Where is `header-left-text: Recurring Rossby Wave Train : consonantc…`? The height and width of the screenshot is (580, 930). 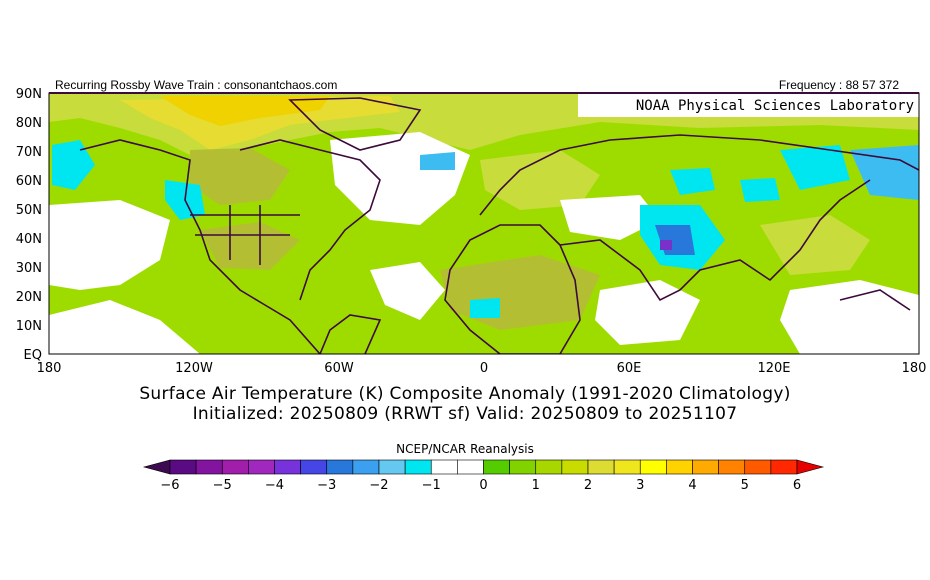 header-left-text: Recurring Rossby Wave Train : consonantc… is located at coordinates (196, 85).